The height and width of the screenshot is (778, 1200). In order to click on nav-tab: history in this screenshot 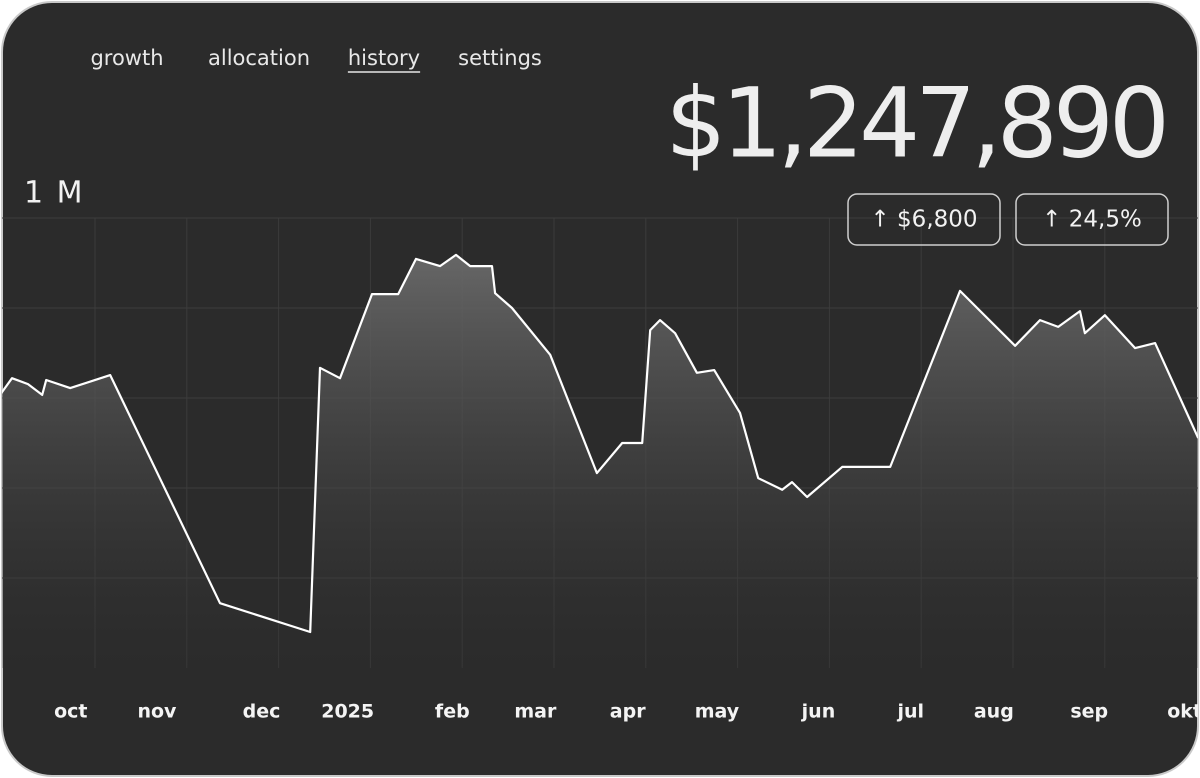, I will do `click(384, 58)`.